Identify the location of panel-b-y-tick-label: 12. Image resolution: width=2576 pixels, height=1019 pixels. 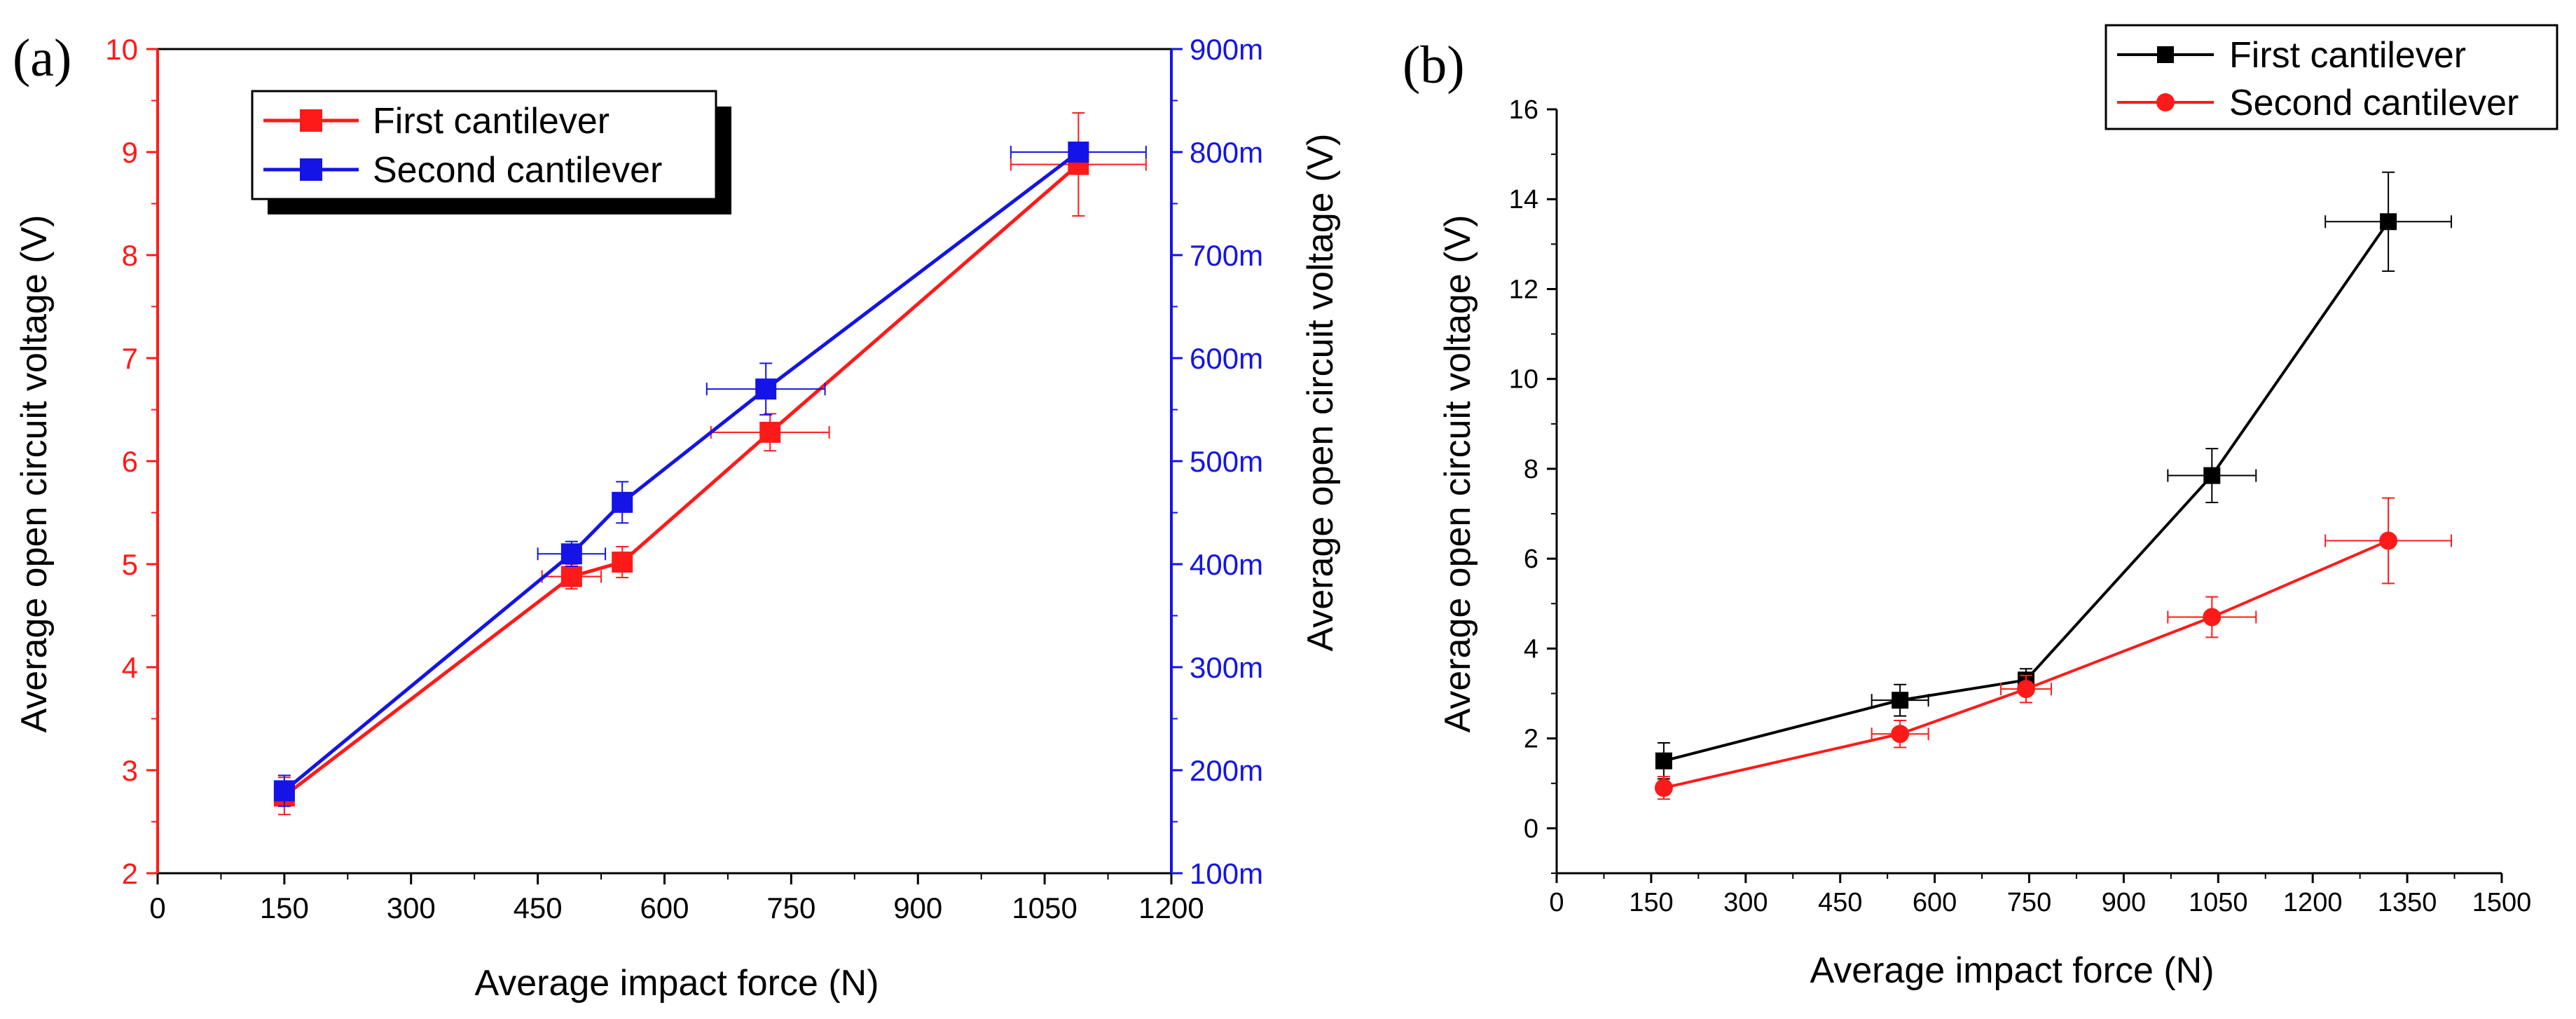
(1523, 289).